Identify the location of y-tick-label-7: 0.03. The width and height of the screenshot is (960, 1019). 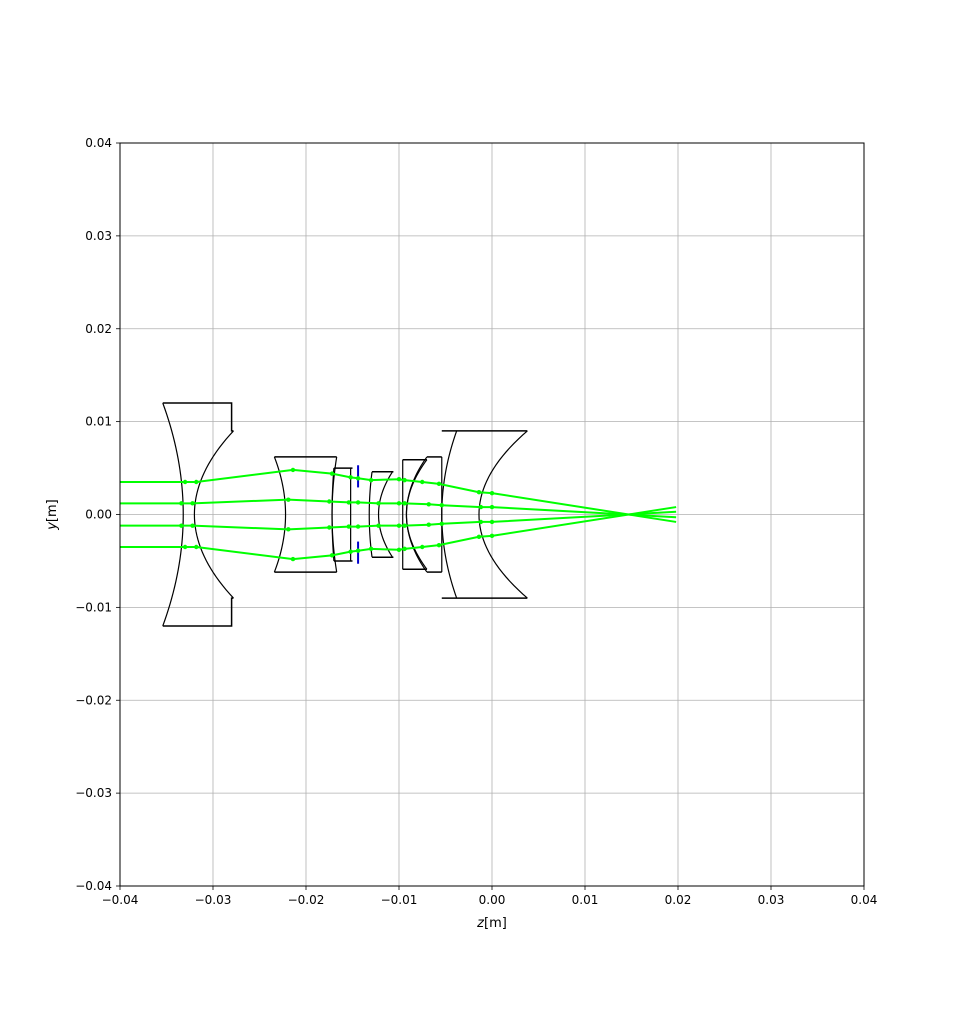
(98, 236).